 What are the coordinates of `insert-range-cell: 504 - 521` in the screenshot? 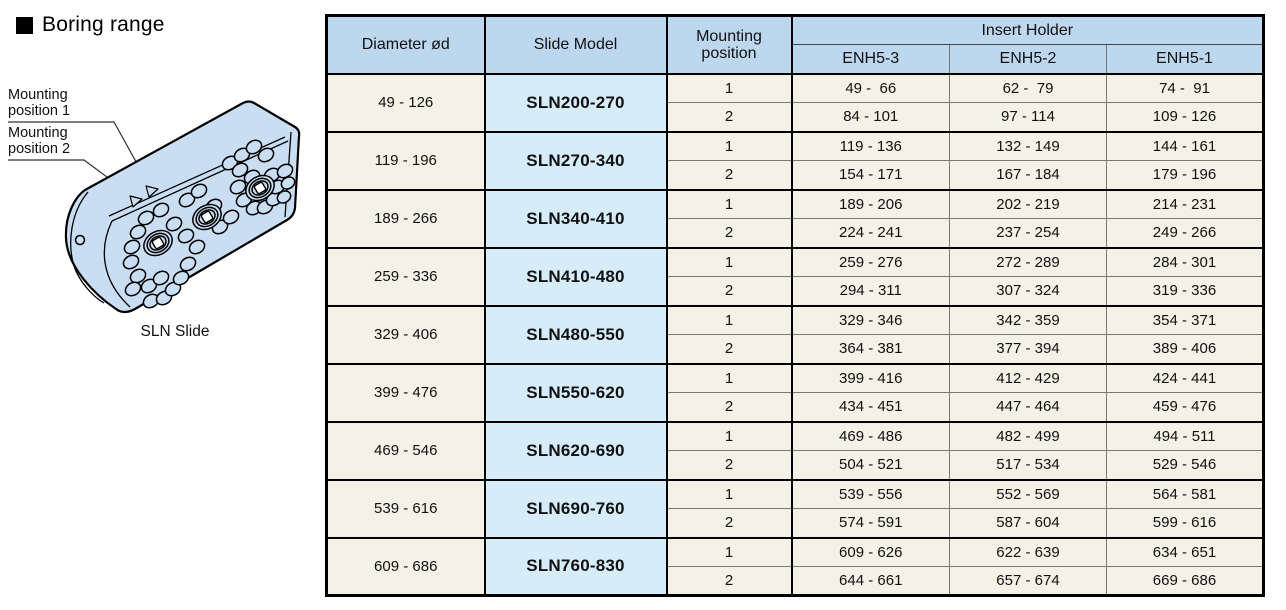 It's located at (870, 465).